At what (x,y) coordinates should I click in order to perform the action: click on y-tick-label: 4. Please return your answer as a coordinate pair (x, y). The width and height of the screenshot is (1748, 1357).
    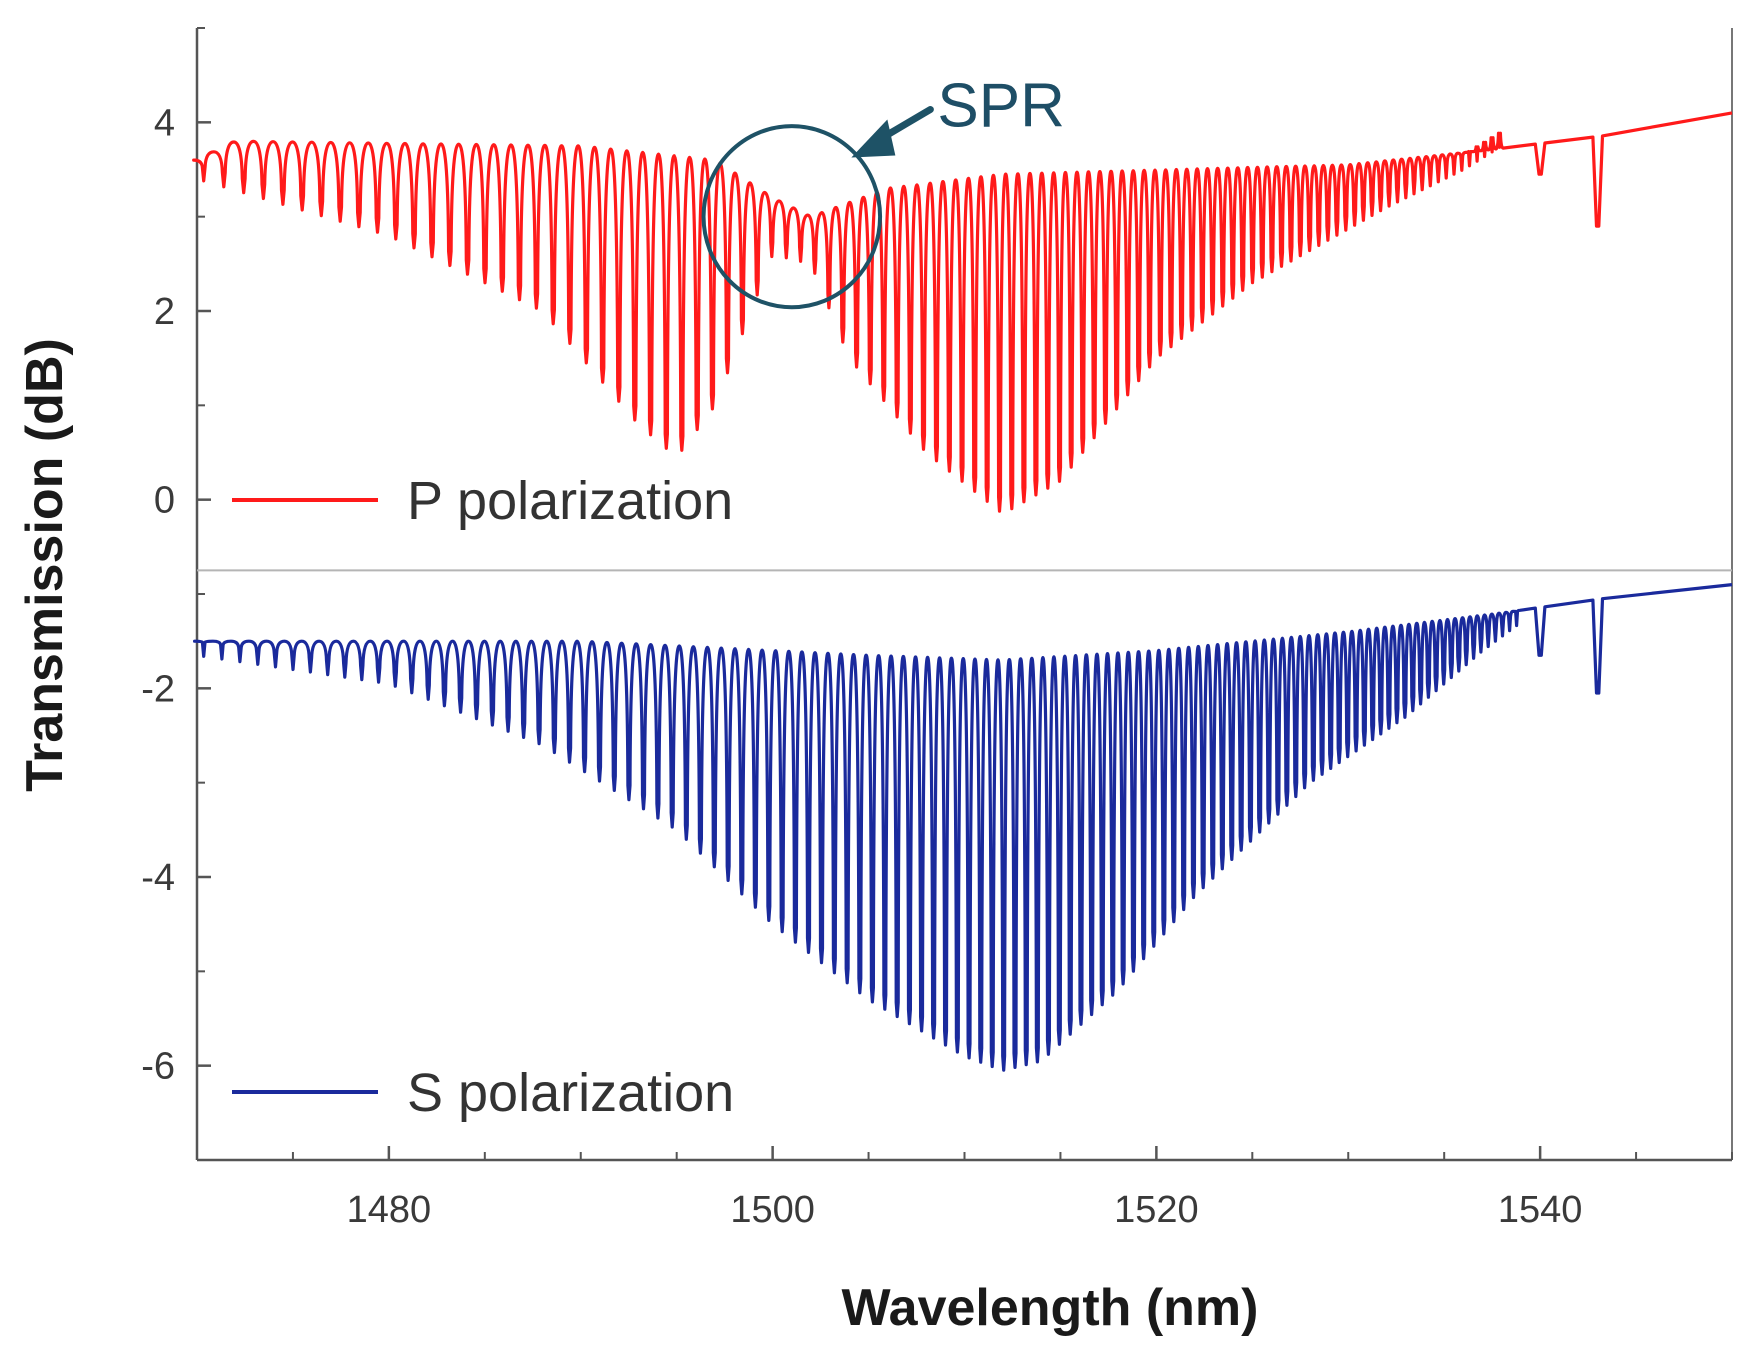
    Looking at the image, I should click on (164, 123).